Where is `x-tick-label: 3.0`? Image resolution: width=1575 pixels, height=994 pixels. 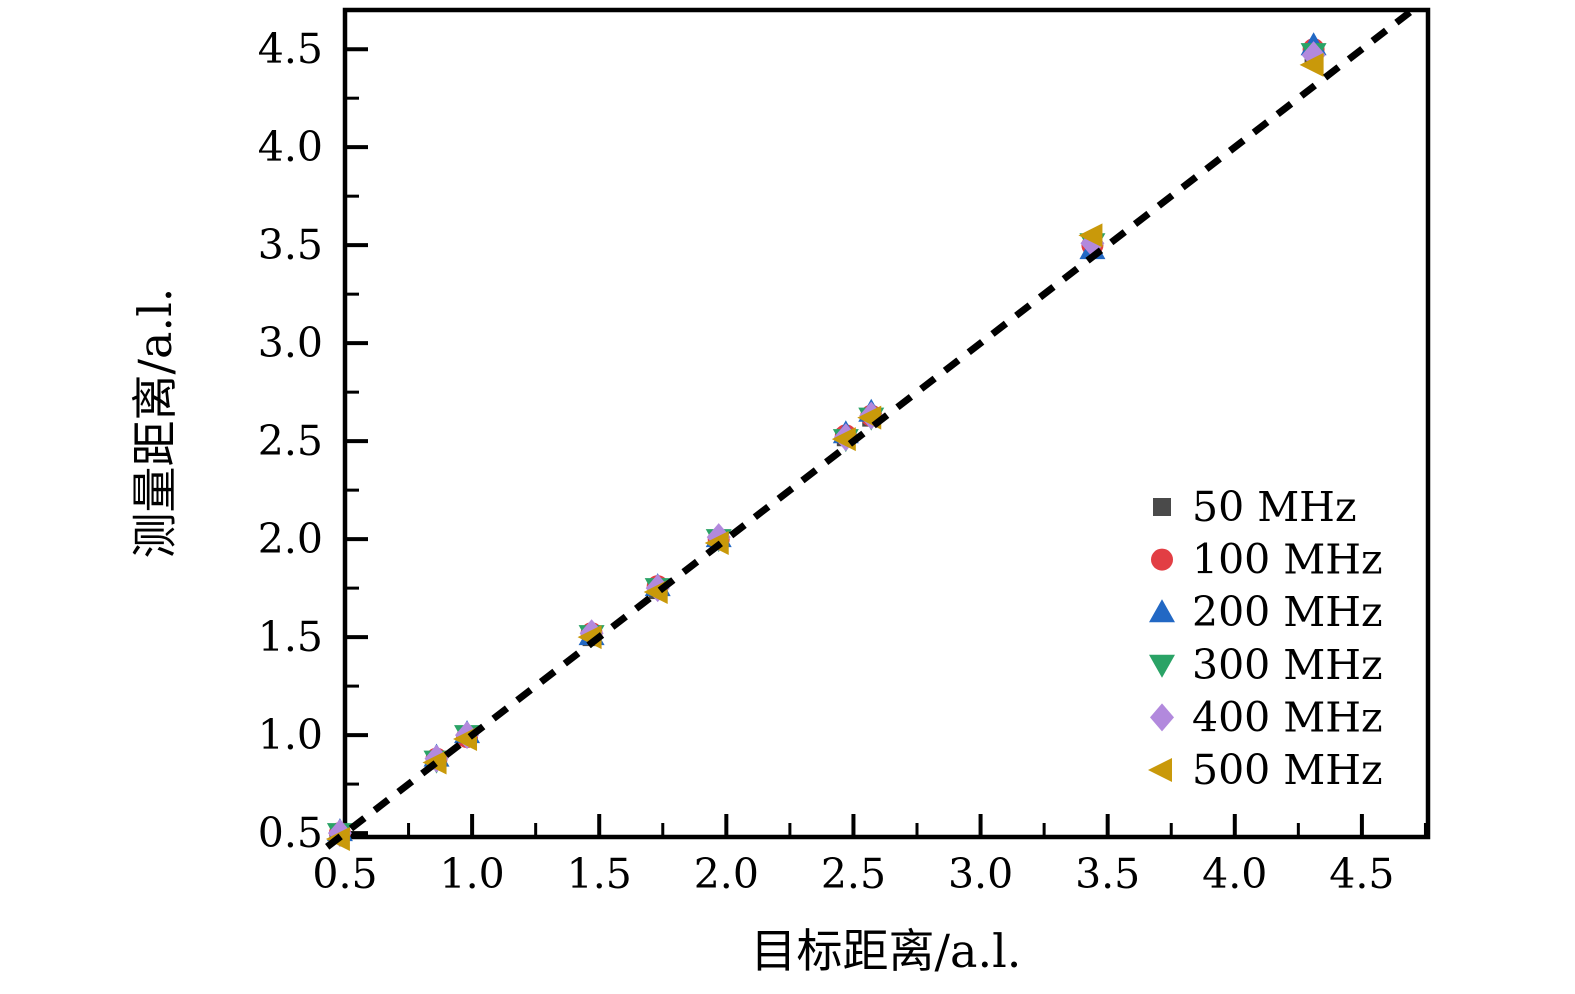 x-tick-label: 3.0 is located at coordinates (980, 874).